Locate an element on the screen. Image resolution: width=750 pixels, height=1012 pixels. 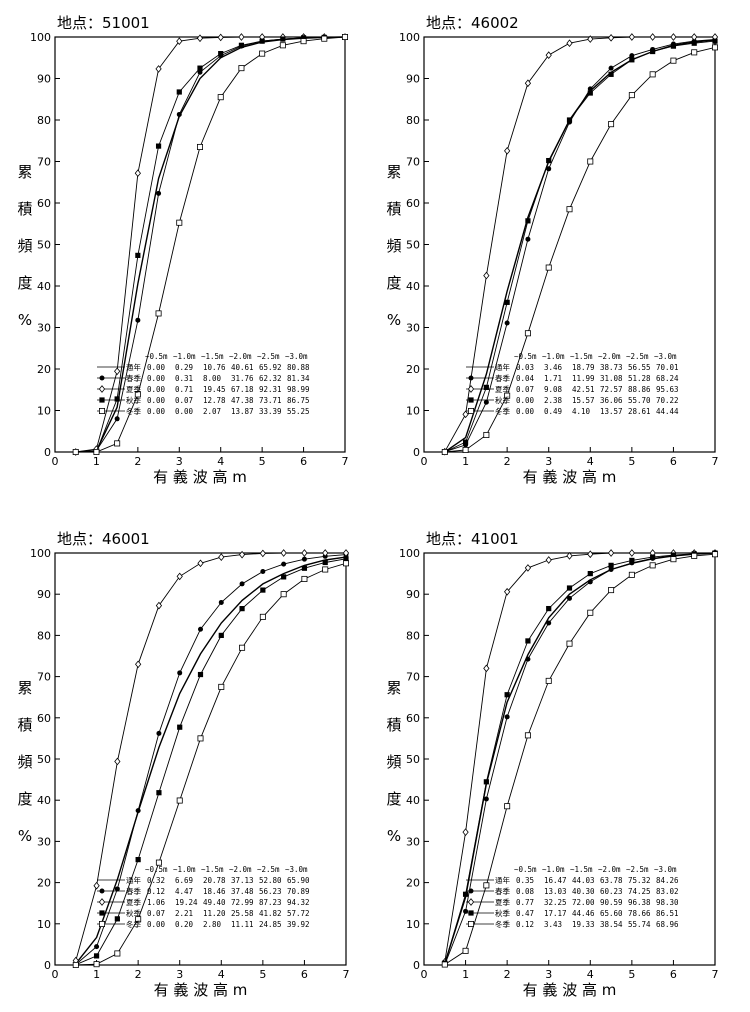
table-cell: 2.07 is located at coordinates (212, 411).